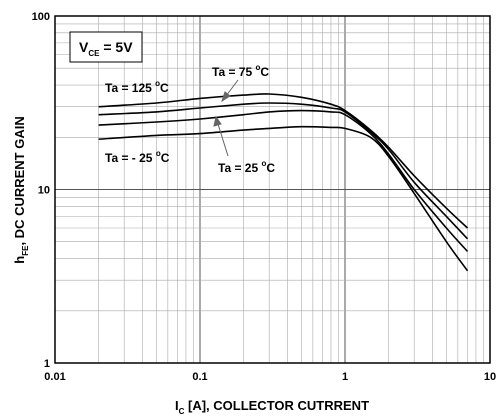  I want to click on x-tick-label: 10, so click(490, 377).